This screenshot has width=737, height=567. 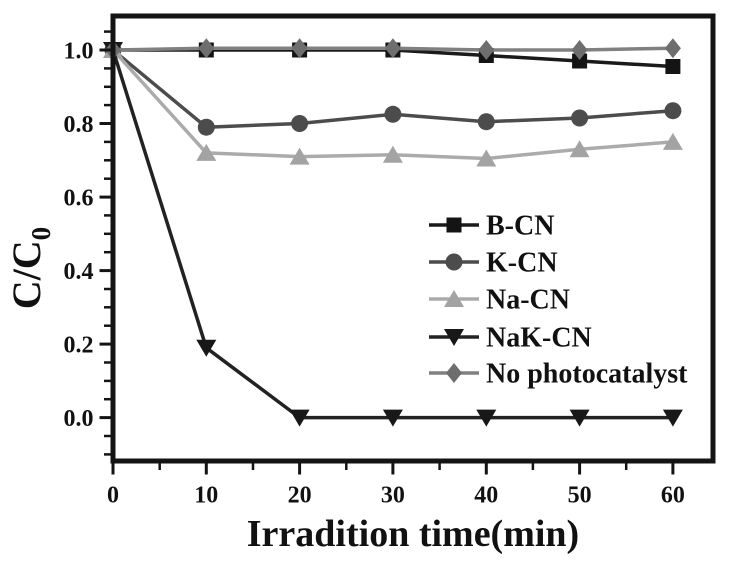 I want to click on legend-label: B-CN, so click(x=520, y=226).